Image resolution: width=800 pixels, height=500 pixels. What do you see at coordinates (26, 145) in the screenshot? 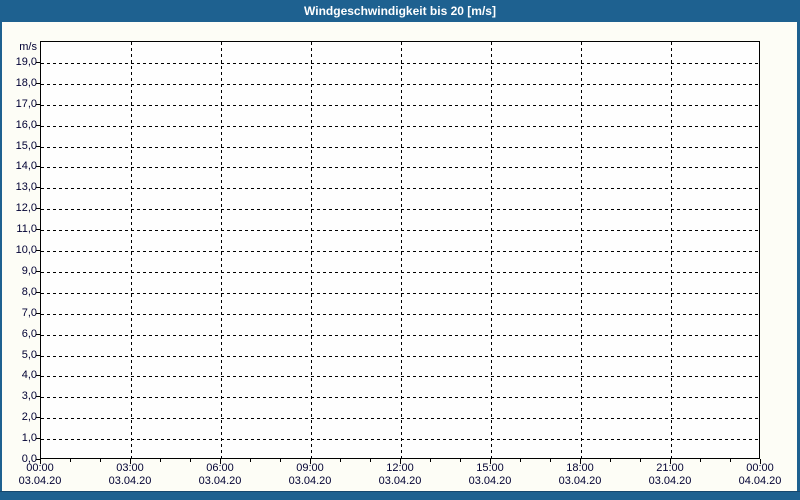
I see `y-tick-label: 15,0` at bounding box center [26, 145].